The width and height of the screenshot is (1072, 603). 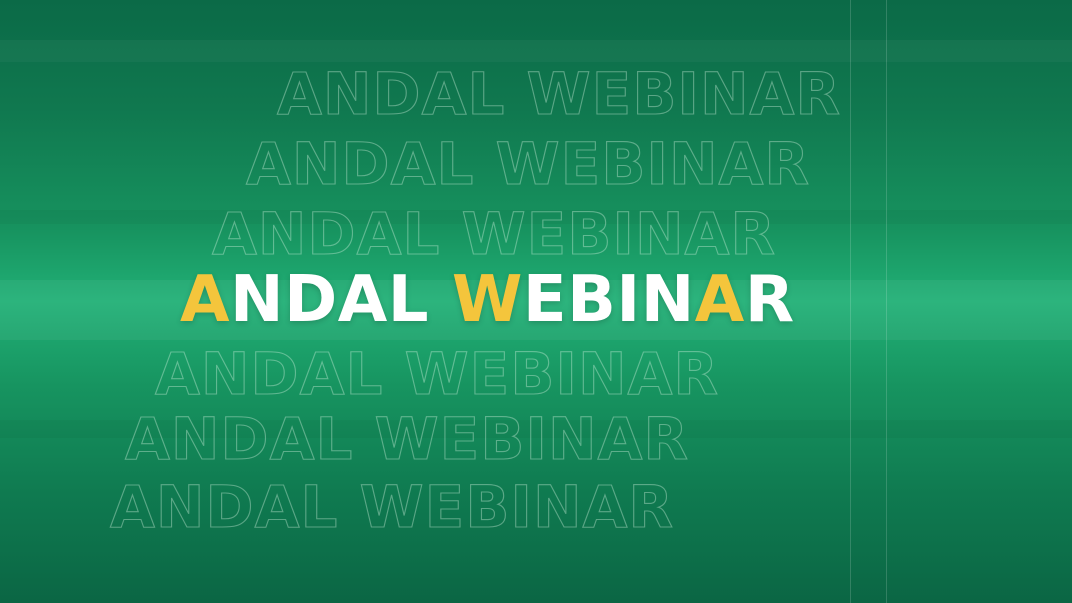 What do you see at coordinates (341, 300) in the screenshot?
I see `title-segment: NDAL` at bounding box center [341, 300].